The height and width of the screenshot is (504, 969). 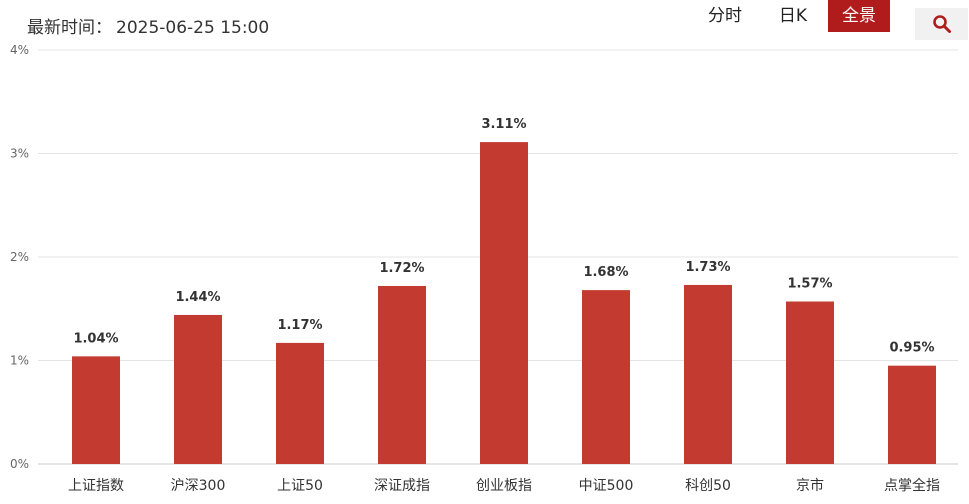 What do you see at coordinates (707, 267) in the screenshot?
I see `bar-value-label: 1.73%` at bounding box center [707, 267].